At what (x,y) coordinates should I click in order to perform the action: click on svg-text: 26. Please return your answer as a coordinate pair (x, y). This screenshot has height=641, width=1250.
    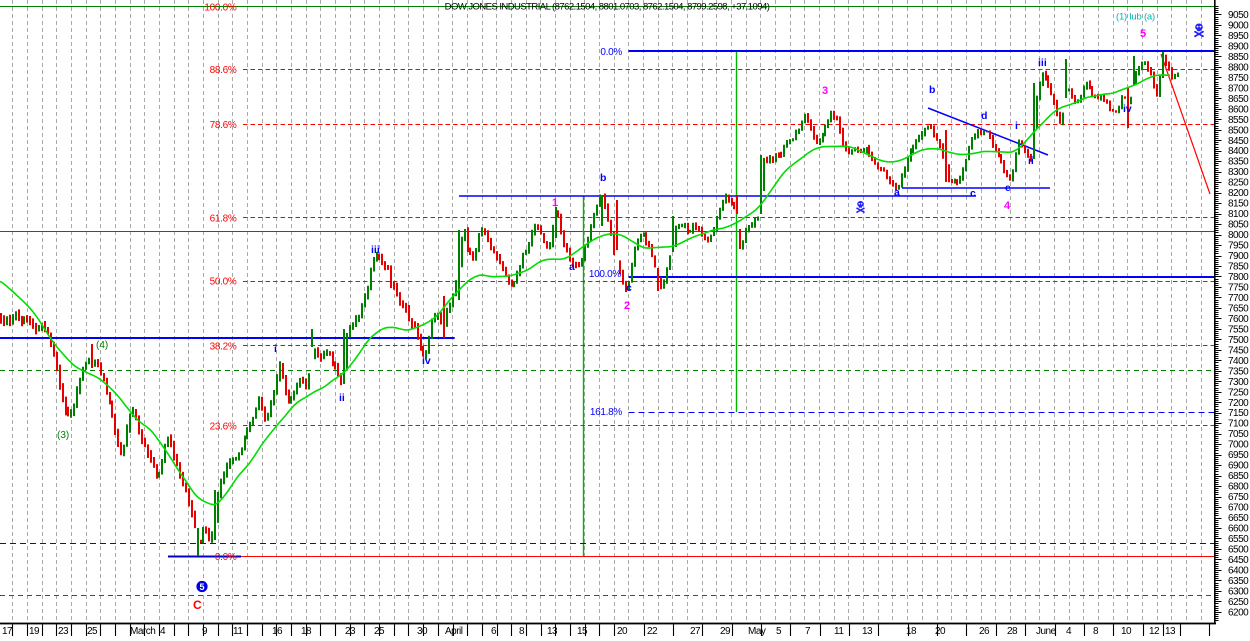
    Looking at the image, I should click on (984, 631).